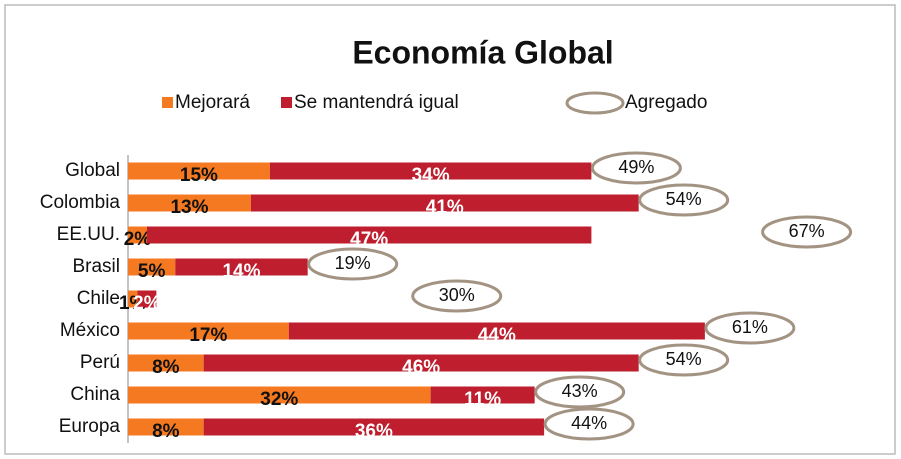  I want to click on aggregate-label: 30%, so click(457, 295).